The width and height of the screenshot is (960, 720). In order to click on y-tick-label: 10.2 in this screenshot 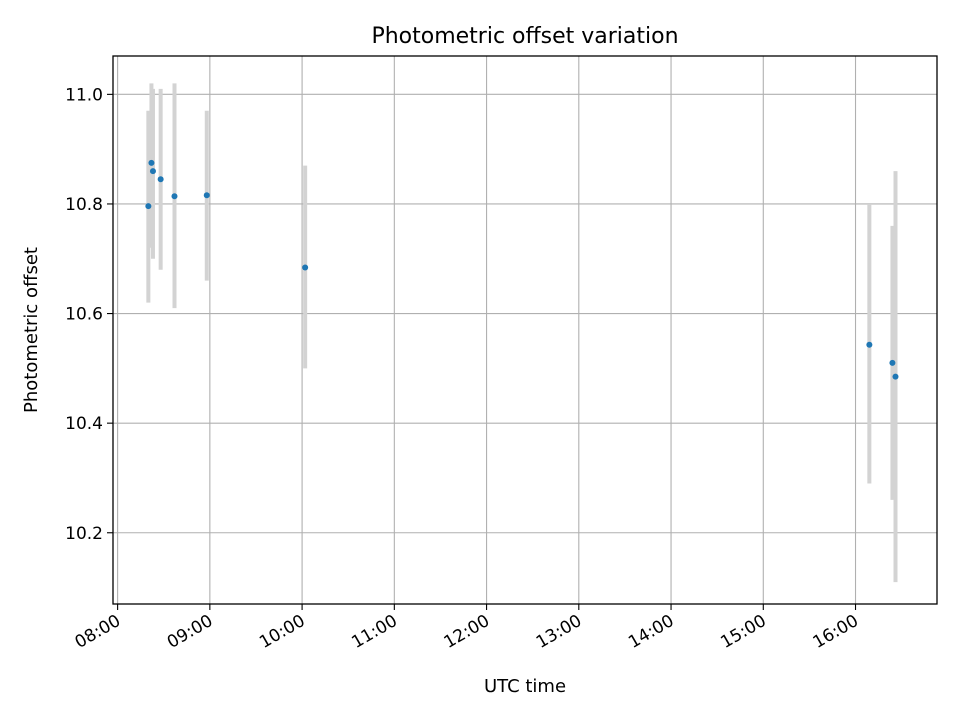, I will do `click(84, 534)`.